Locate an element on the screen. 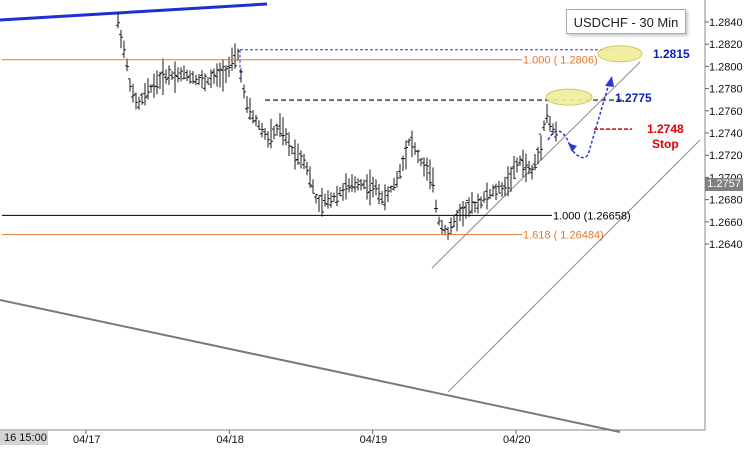 This screenshot has width=753, height=468. x-tick-label: 04/20 is located at coordinates (517, 440).